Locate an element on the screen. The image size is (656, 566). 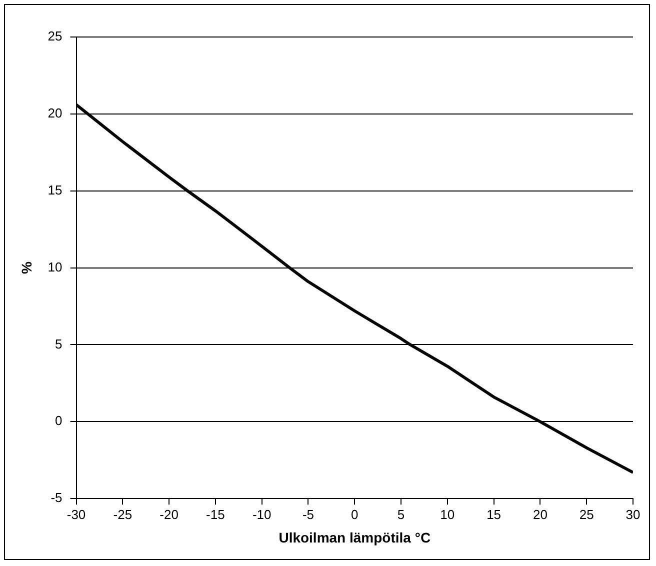
x-tick-label: -25 is located at coordinates (122, 514).